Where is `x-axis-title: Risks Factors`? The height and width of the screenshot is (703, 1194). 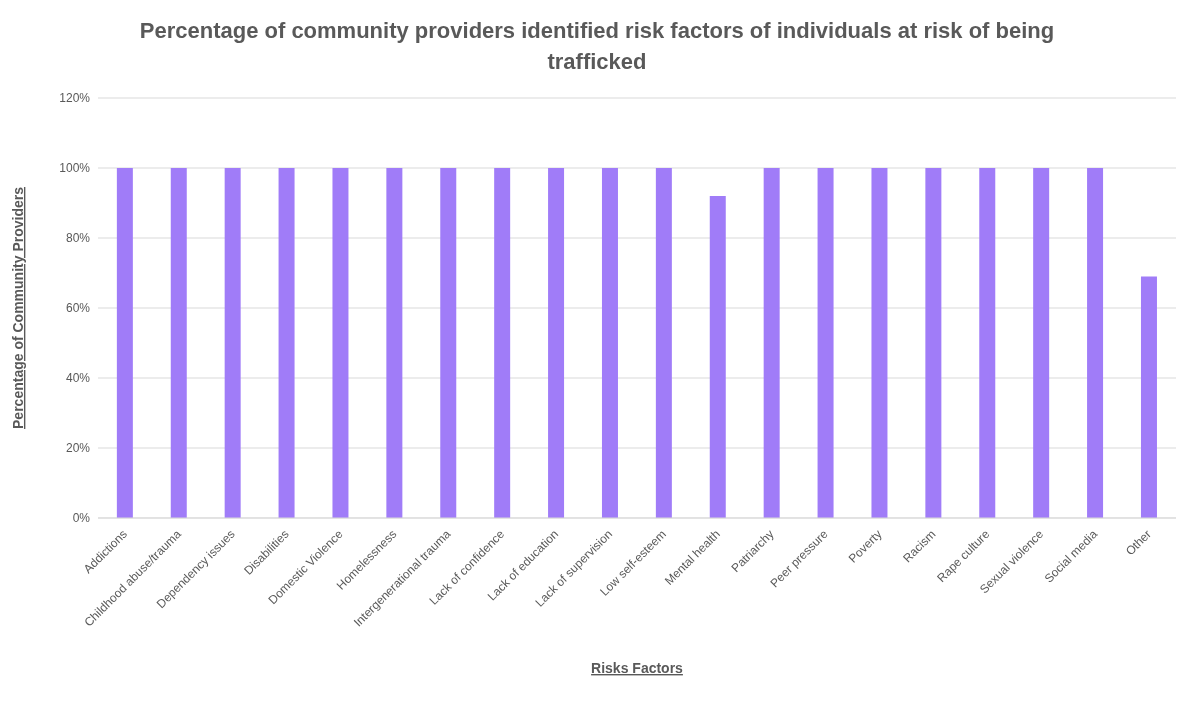 x-axis-title: Risks Factors is located at coordinates (637, 667).